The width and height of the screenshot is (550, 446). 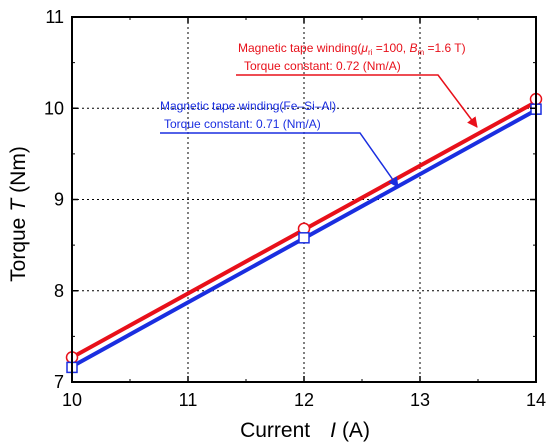 I want to click on y-tick-label: 8, so click(x=59, y=291).